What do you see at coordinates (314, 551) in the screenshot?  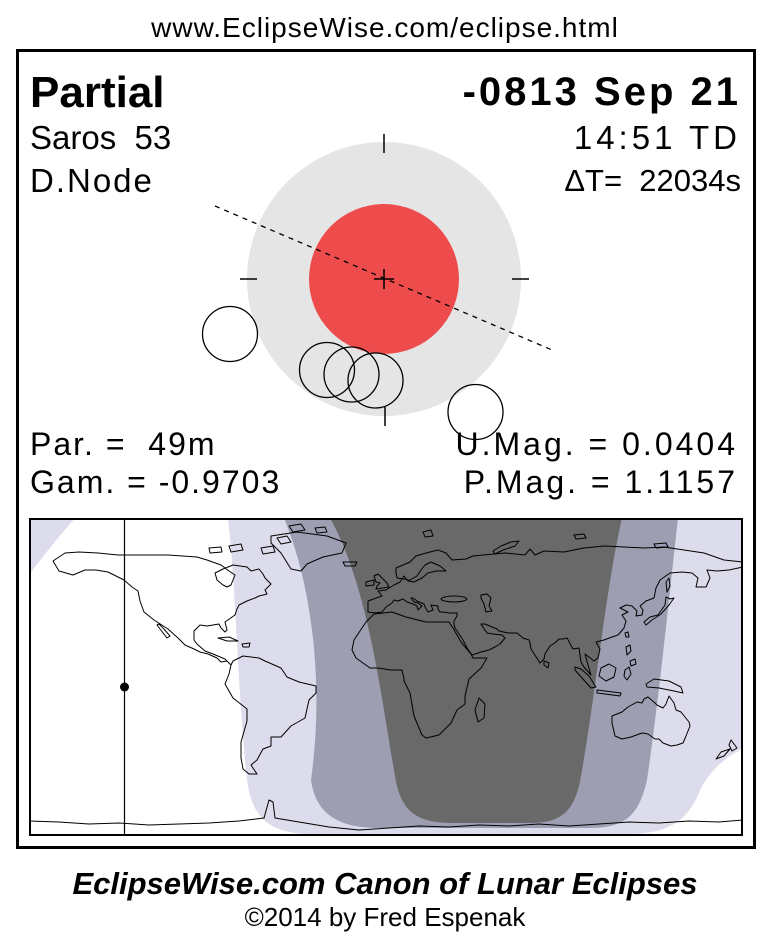 I see `coastline-greenland` at bounding box center [314, 551].